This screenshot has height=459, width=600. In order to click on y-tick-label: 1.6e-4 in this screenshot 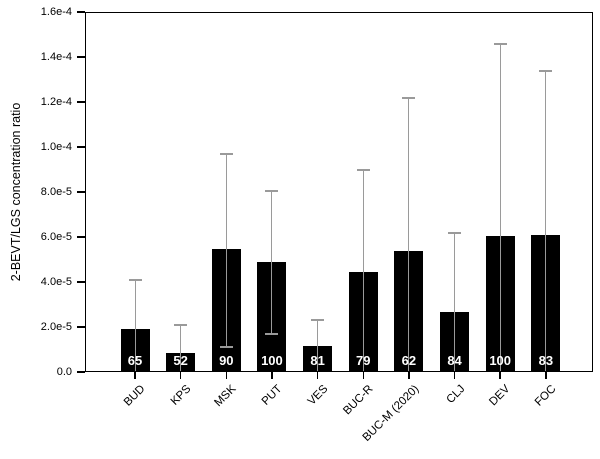, I will do `click(56, 12)`.